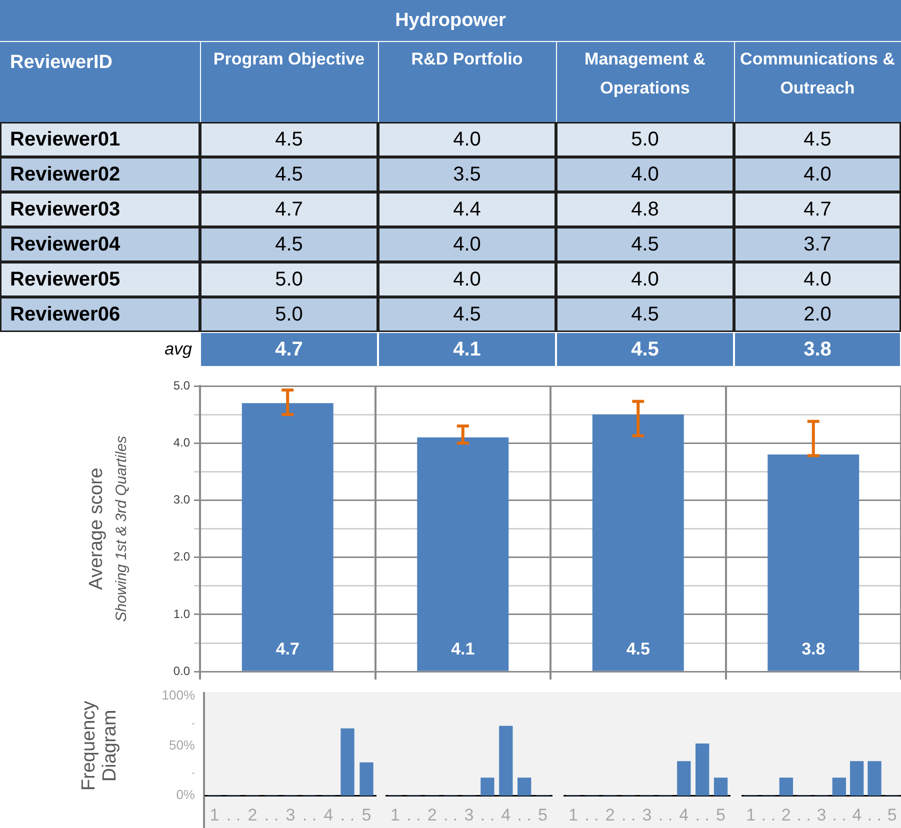 This screenshot has height=828, width=901. What do you see at coordinates (645, 209) in the screenshot?
I see `data-label: 4.8` at bounding box center [645, 209].